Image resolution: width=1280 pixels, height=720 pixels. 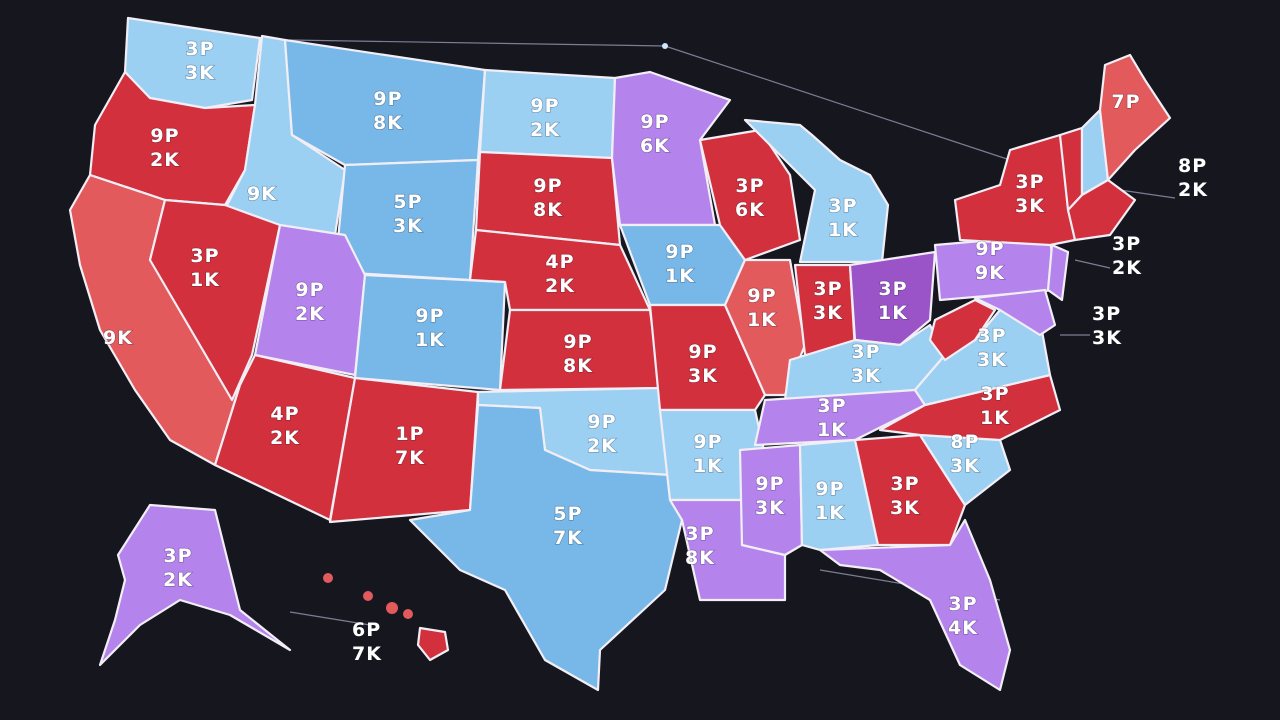 I want to click on state-hawaii, so click(x=433, y=644).